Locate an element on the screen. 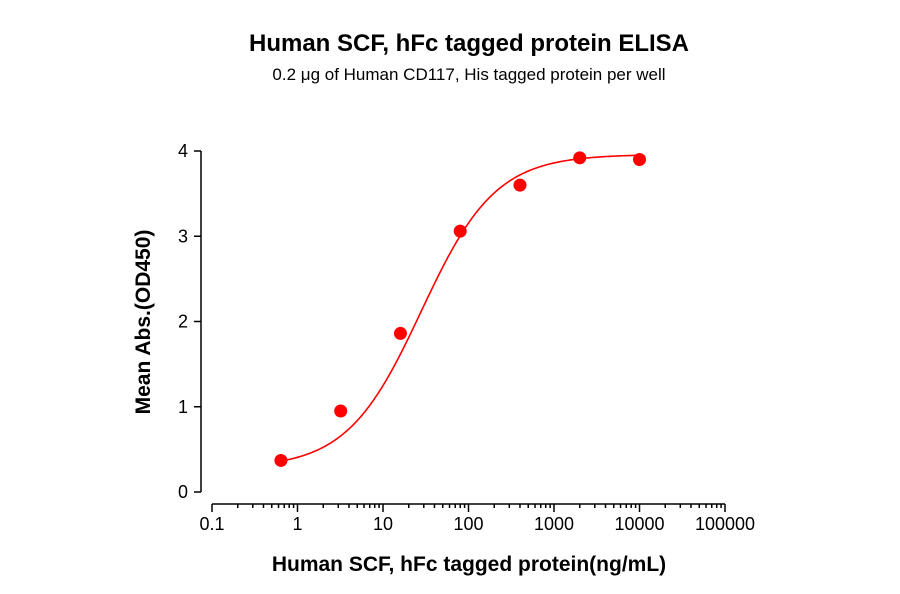 The height and width of the screenshot is (594, 900). x-tick-label: 10000 is located at coordinates (639, 524).